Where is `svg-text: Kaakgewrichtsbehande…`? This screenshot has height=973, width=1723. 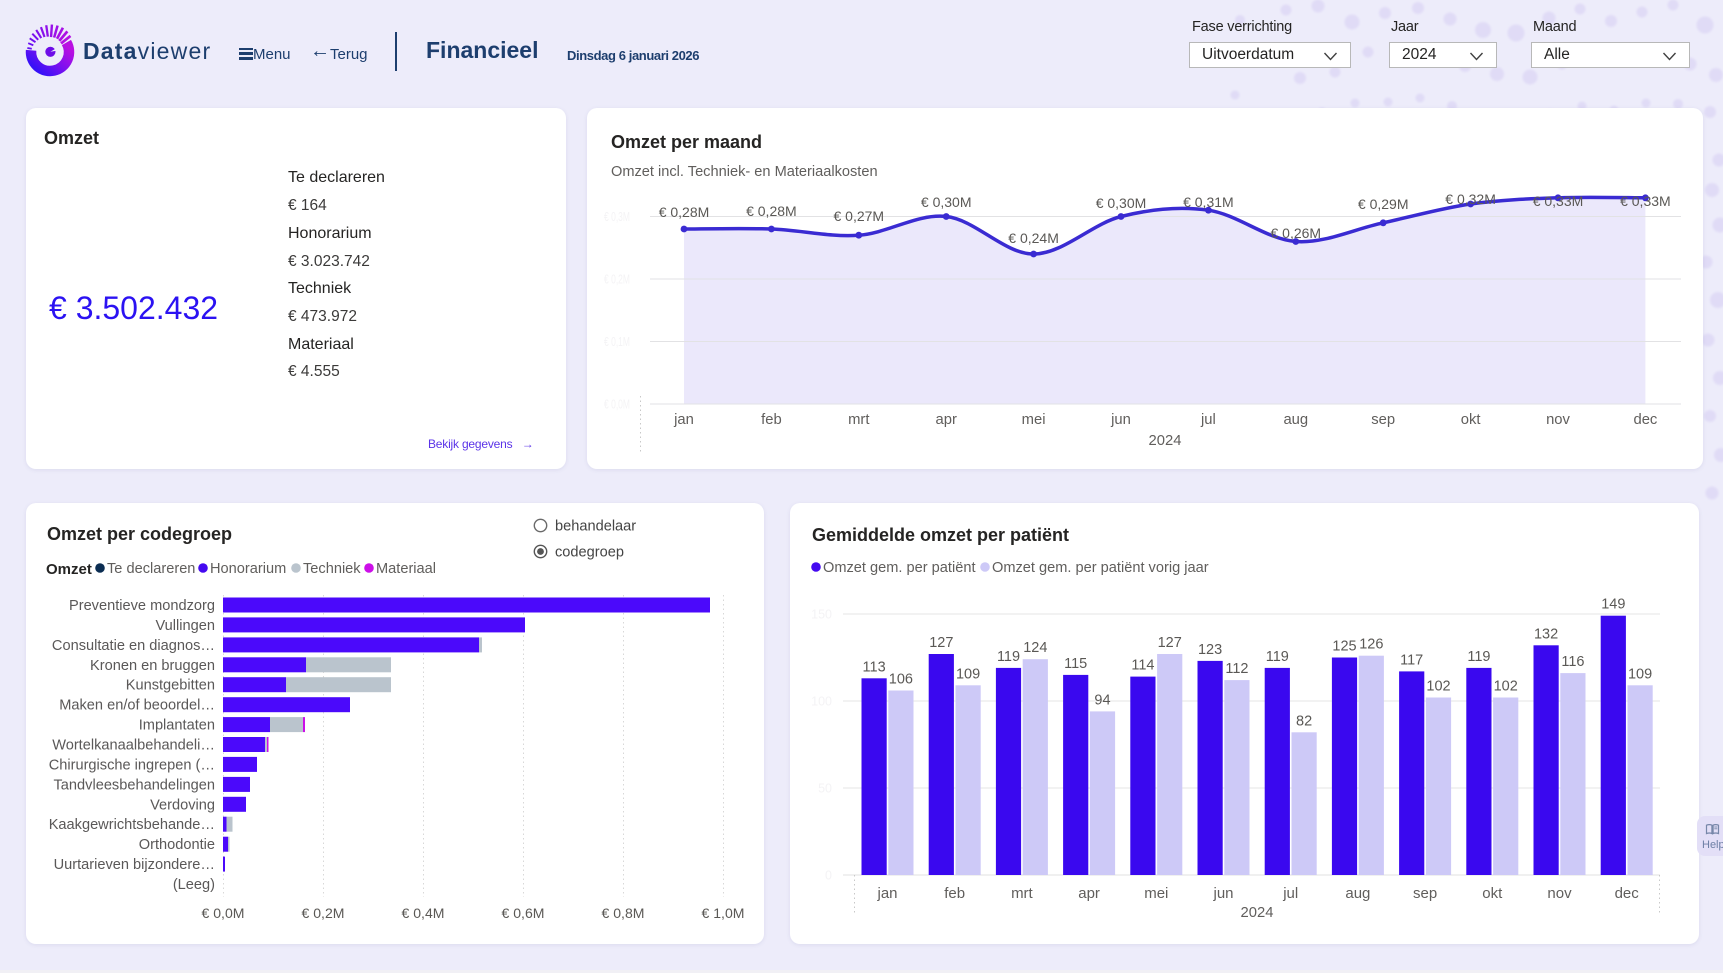
svg-text: Kaakgewrichtsbehande… is located at coordinates (132, 825).